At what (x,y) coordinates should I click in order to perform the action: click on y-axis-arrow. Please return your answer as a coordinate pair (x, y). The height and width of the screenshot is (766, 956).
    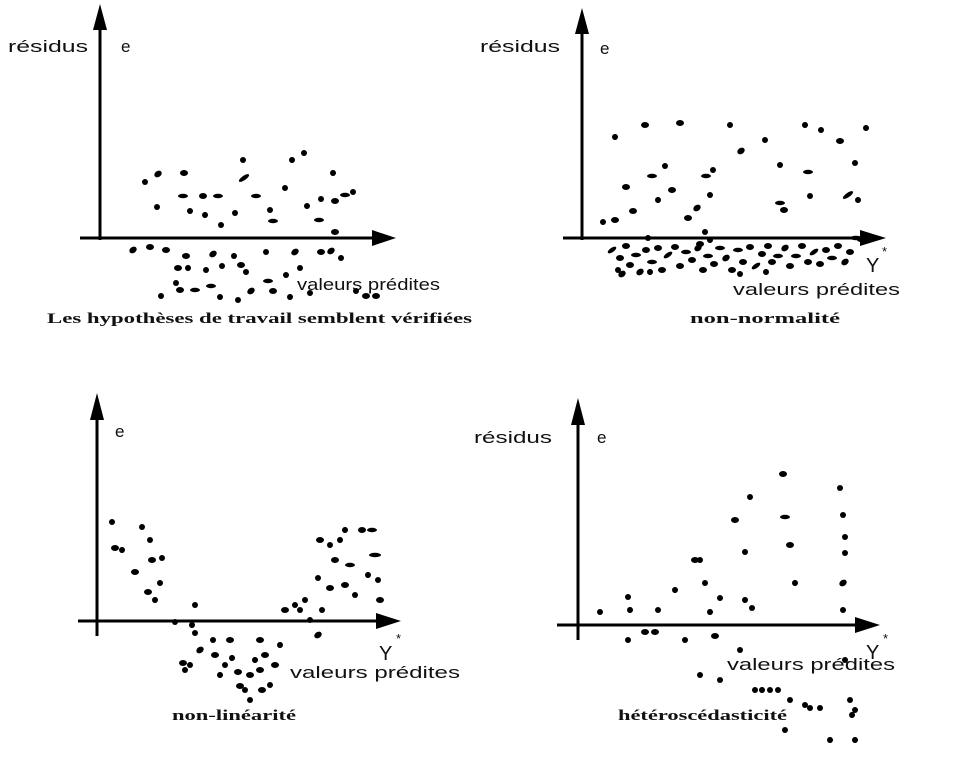
    Looking at the image, I should click on (100, 17).